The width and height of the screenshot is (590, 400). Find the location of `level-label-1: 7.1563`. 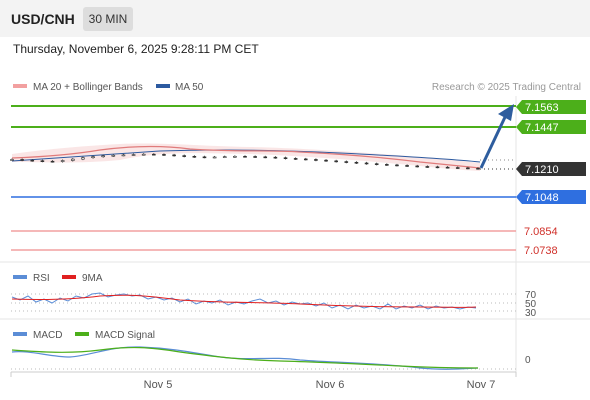

level-label-1: 7.1563 is located at coordinates (551, 107).